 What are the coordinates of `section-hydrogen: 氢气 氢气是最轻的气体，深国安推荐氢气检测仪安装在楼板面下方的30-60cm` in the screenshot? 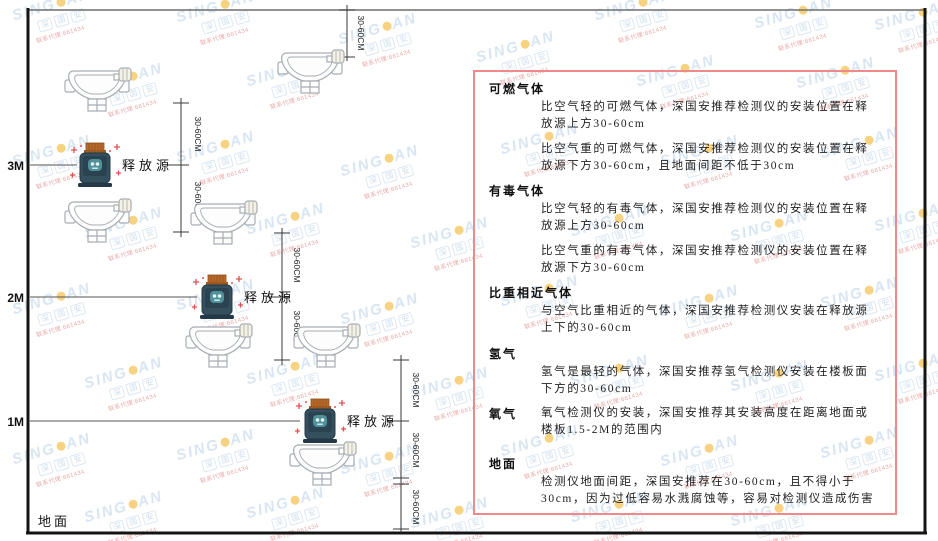 It's located at (685, 372).